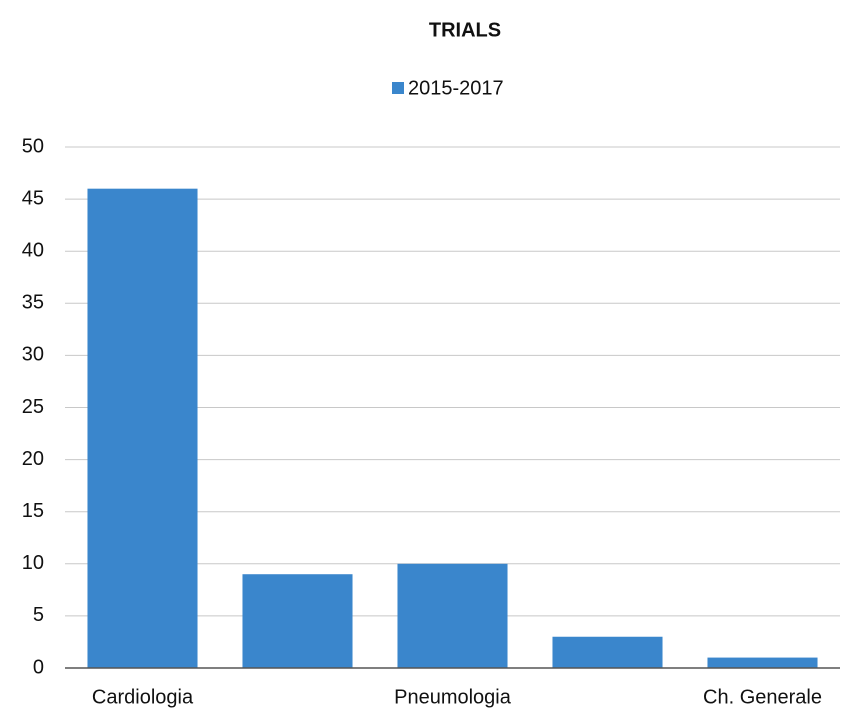 The height and width of the screenshot is (712, 847). Describe the element at coordinates (38, 667) in the screenshot. I see `y-tick-label: 0` at that location.